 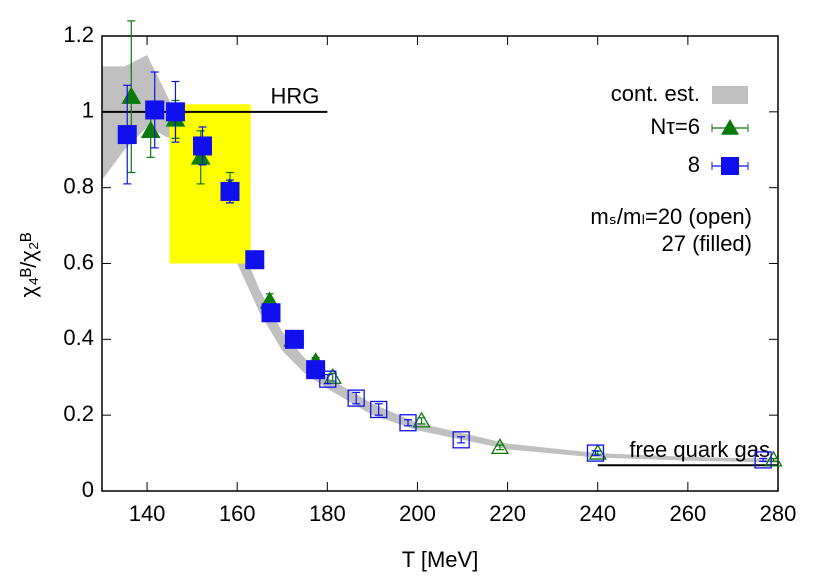 What do you see at coordinates (88, 489) in the screenshot?
I see `y-tick-label: 0` at bounding box center [88, 489].